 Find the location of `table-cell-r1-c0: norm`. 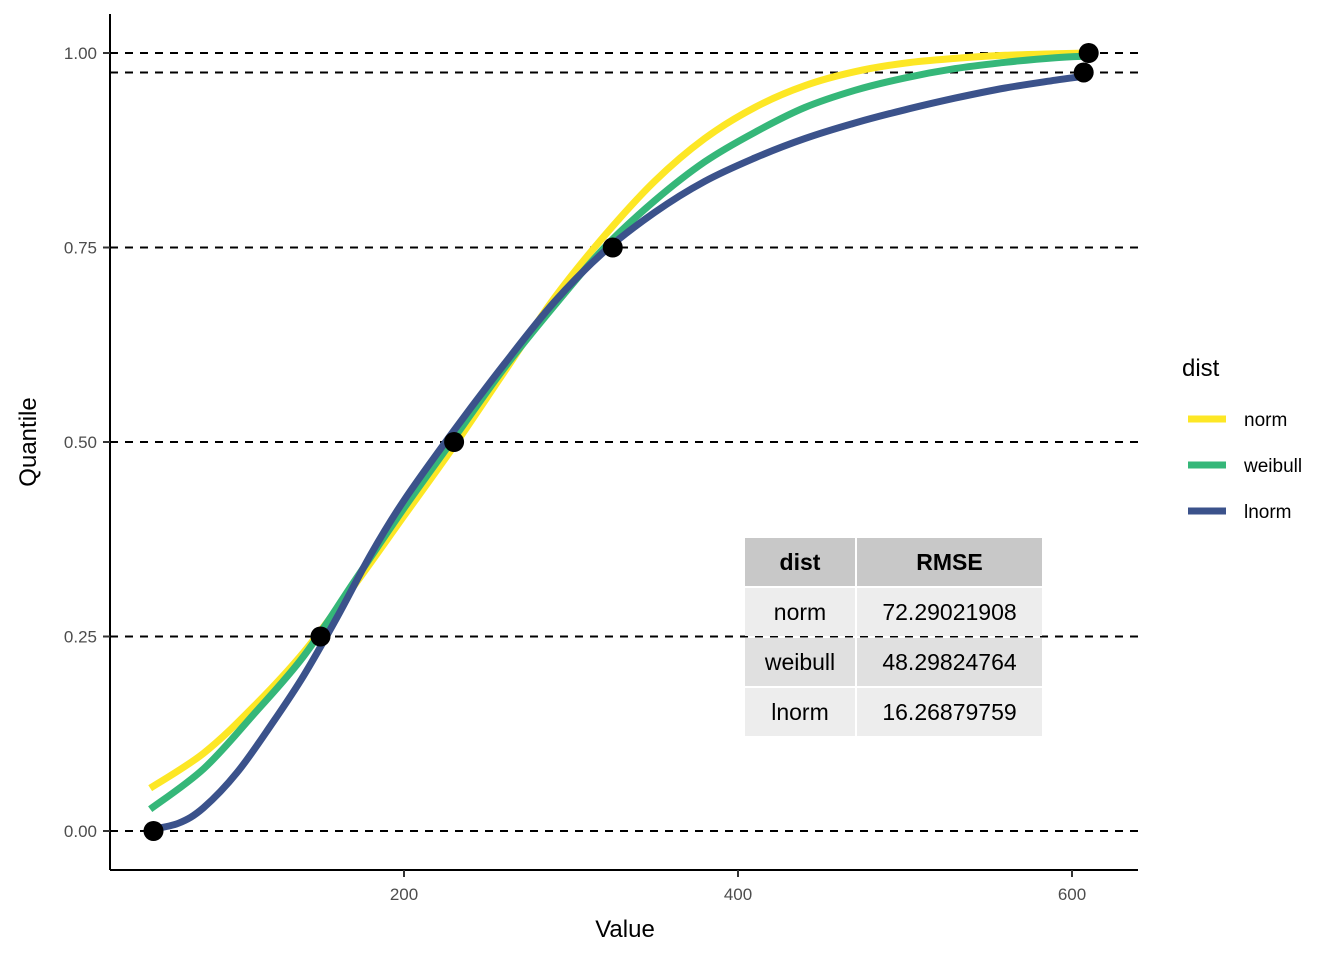

table-cell-r1-c0: norm is located at coordinates (800, 612).